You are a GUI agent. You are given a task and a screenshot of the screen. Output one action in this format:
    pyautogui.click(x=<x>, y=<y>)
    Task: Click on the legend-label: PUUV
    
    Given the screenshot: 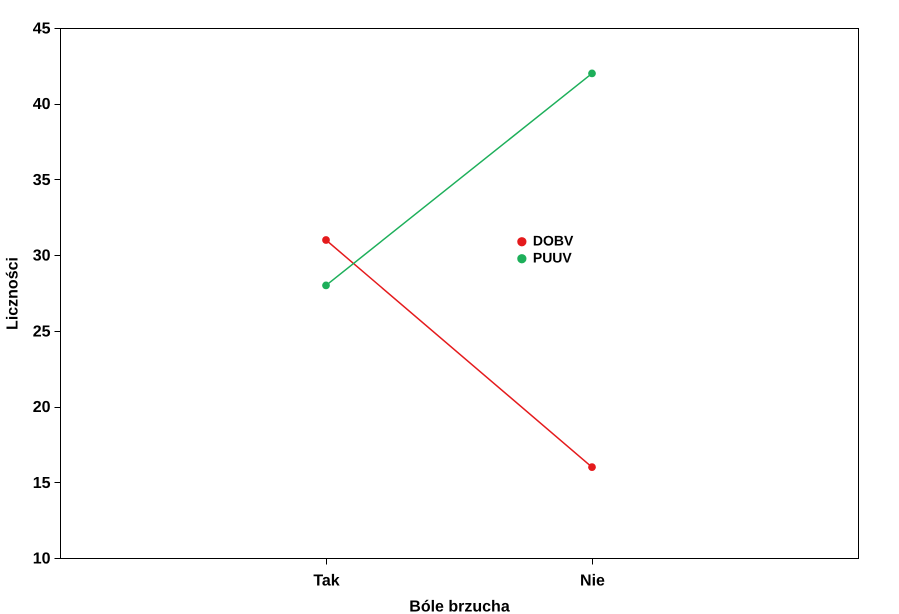 What is the action you would take?
    pyautogui.click(x=552, y=258)
    